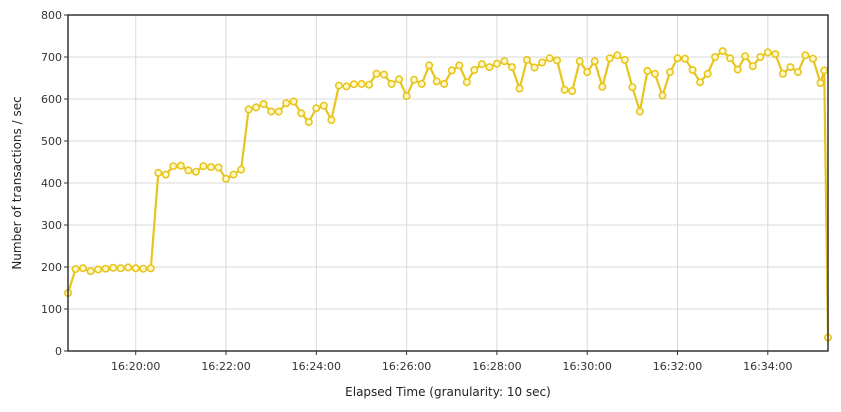  What do you see at coordinates (51, 225) in the screenshot?
I see `y-tick-label: 300` at bounding box center [51, 225].